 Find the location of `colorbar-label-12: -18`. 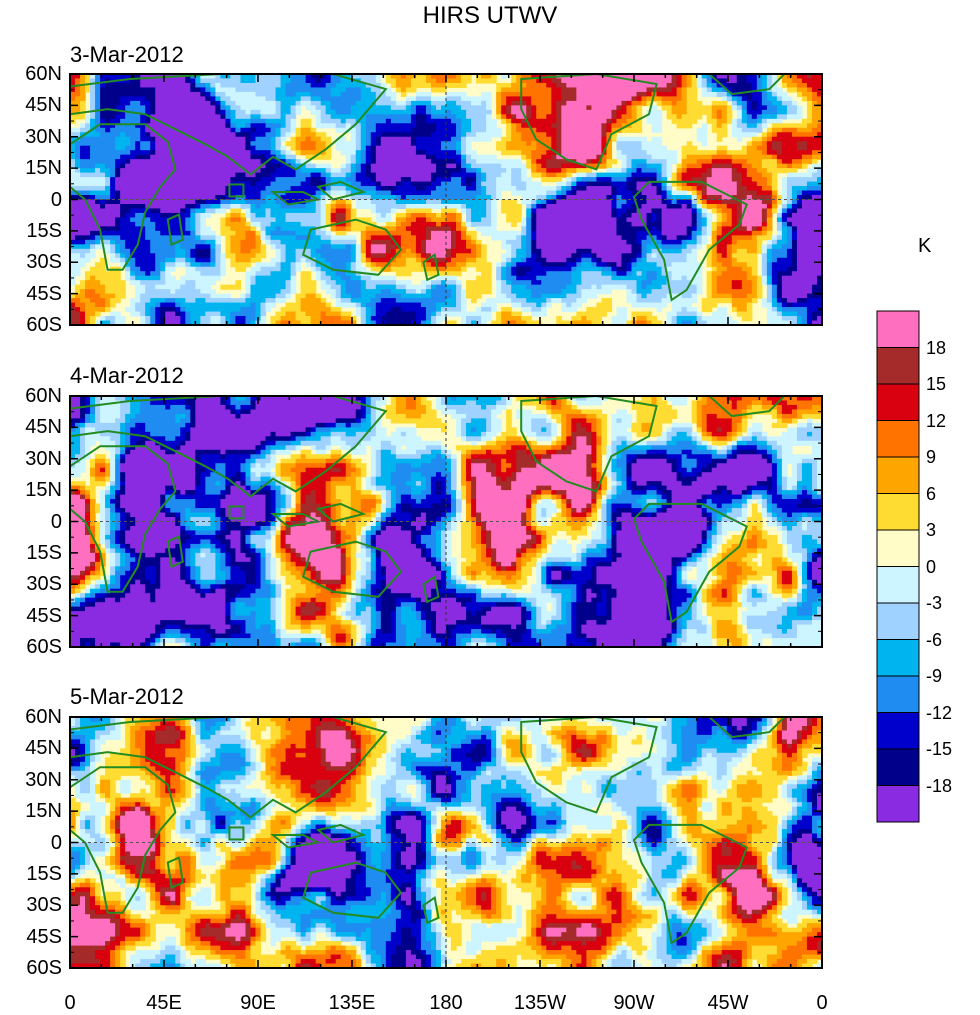

colorbar-label-12: -18 is located at coordinates (939, 786).